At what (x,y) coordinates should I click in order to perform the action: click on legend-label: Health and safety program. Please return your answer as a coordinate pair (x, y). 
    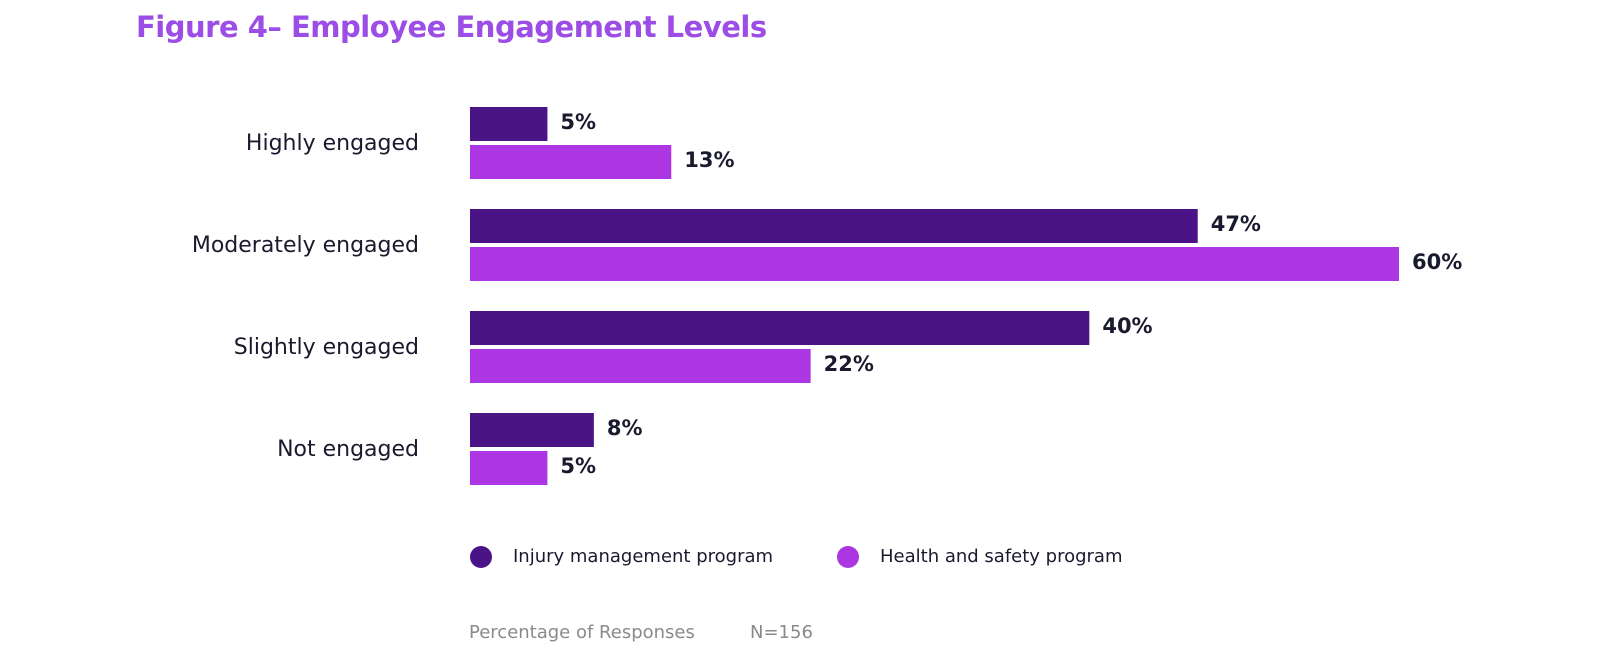
    Looking at the image, I should click on (1001, 556).